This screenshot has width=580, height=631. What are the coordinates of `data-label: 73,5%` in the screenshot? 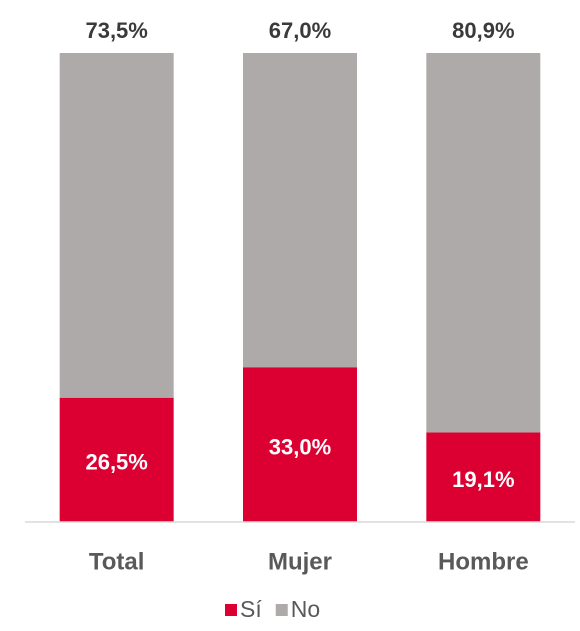 It's located at (116, 30).